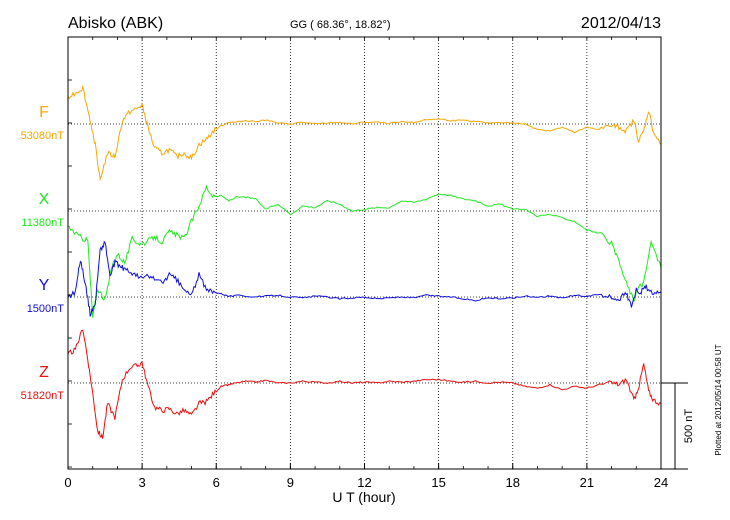 Image resolution: width=730 pixels, height=520 pixels. I want to click on series-baseline-y: 1500nT, so click(46, 309).